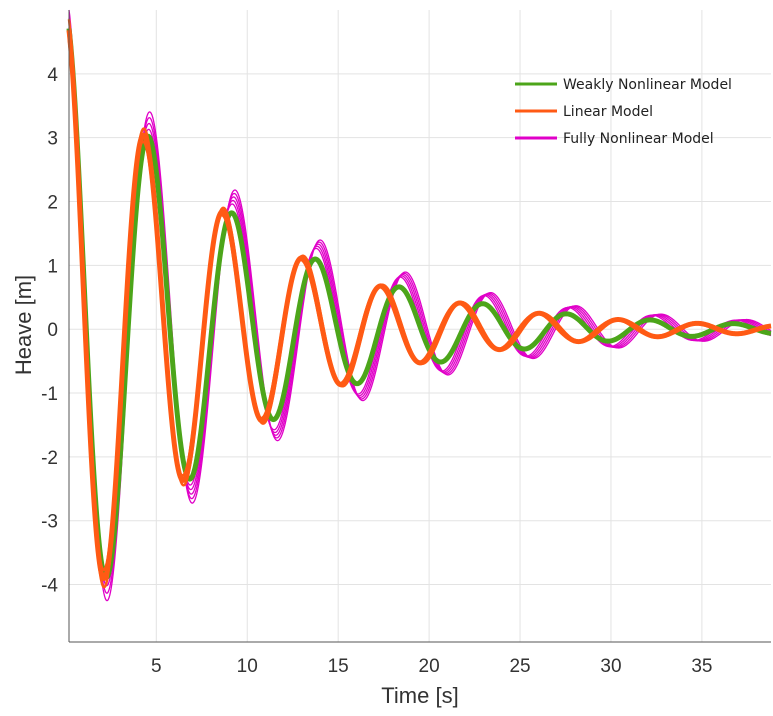  Describe the element at coordinates (701, 666) in the screenshot. I see `x-tick-label: 35` at that location.